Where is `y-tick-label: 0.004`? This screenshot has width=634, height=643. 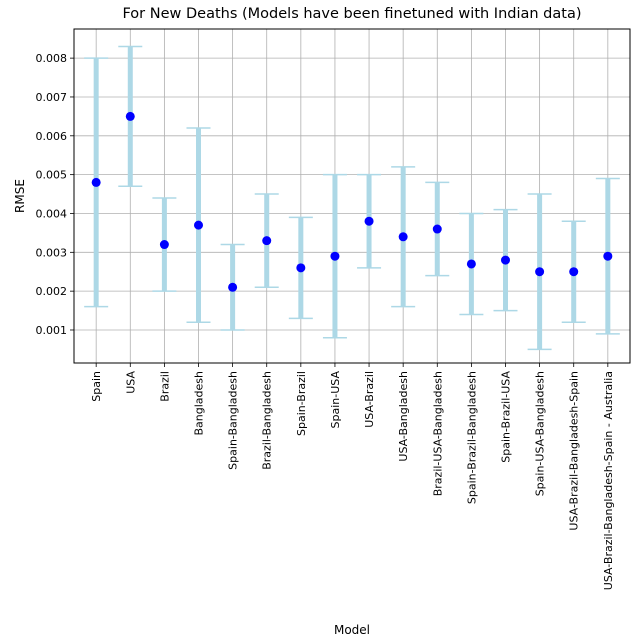
y-tick-label: 0.004 is located at coordinates (52, 213).